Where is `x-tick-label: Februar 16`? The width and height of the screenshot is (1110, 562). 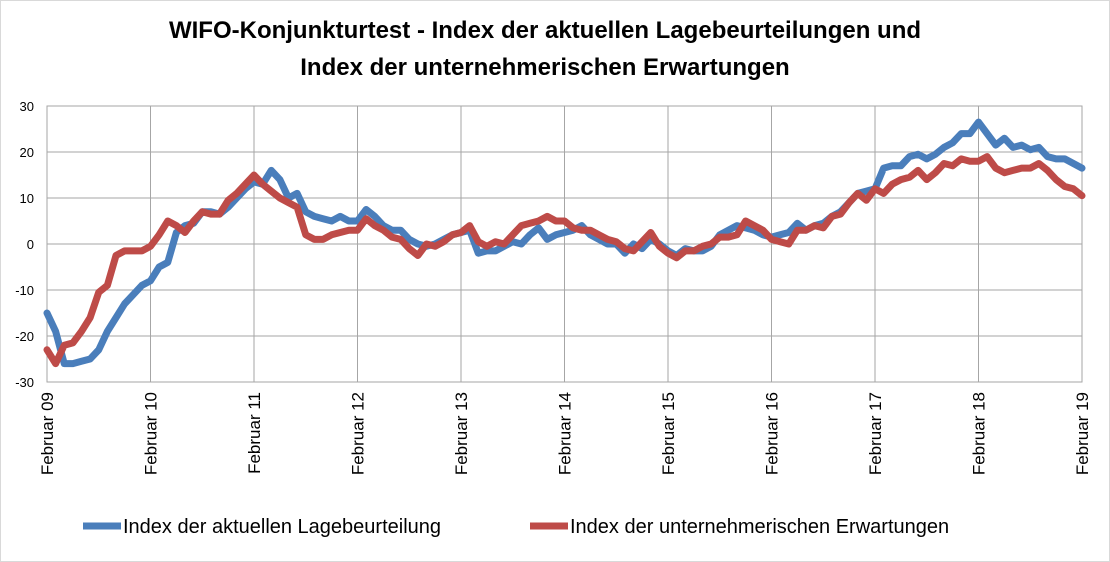 x-tick-label: Februar 16 is located at coordinates (772, 433).